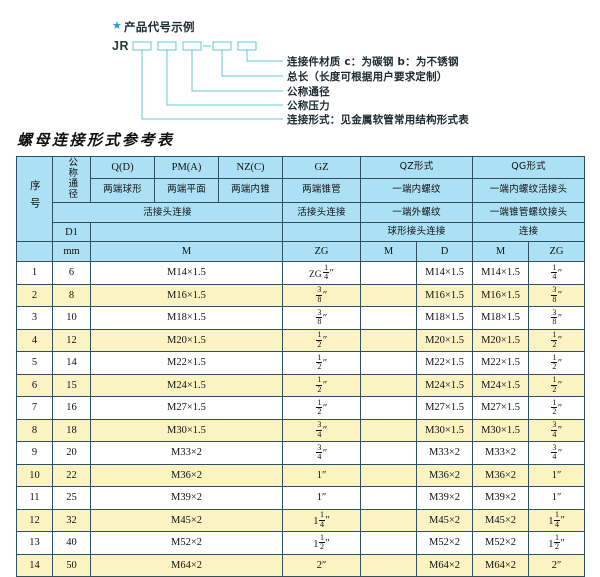  I want to click on table-row: 4 12 M20×1.5 1 2 ″ M20×1.5 M20×1.5 1 2 ″, so click(301, 340).